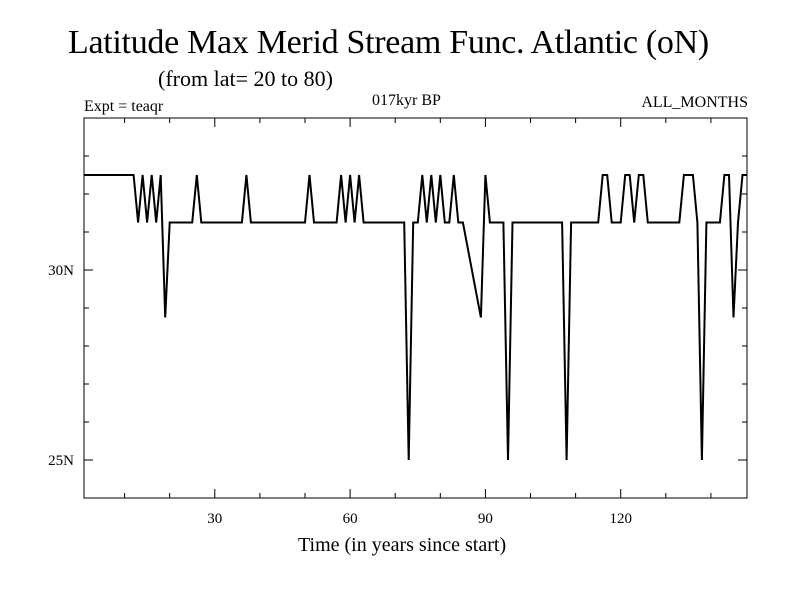 The width and height of the screenshot is (800, 600). Describe the element at coordinates (61, 461) in the screenshot. I see `y-tick-label: 25N` at that location.